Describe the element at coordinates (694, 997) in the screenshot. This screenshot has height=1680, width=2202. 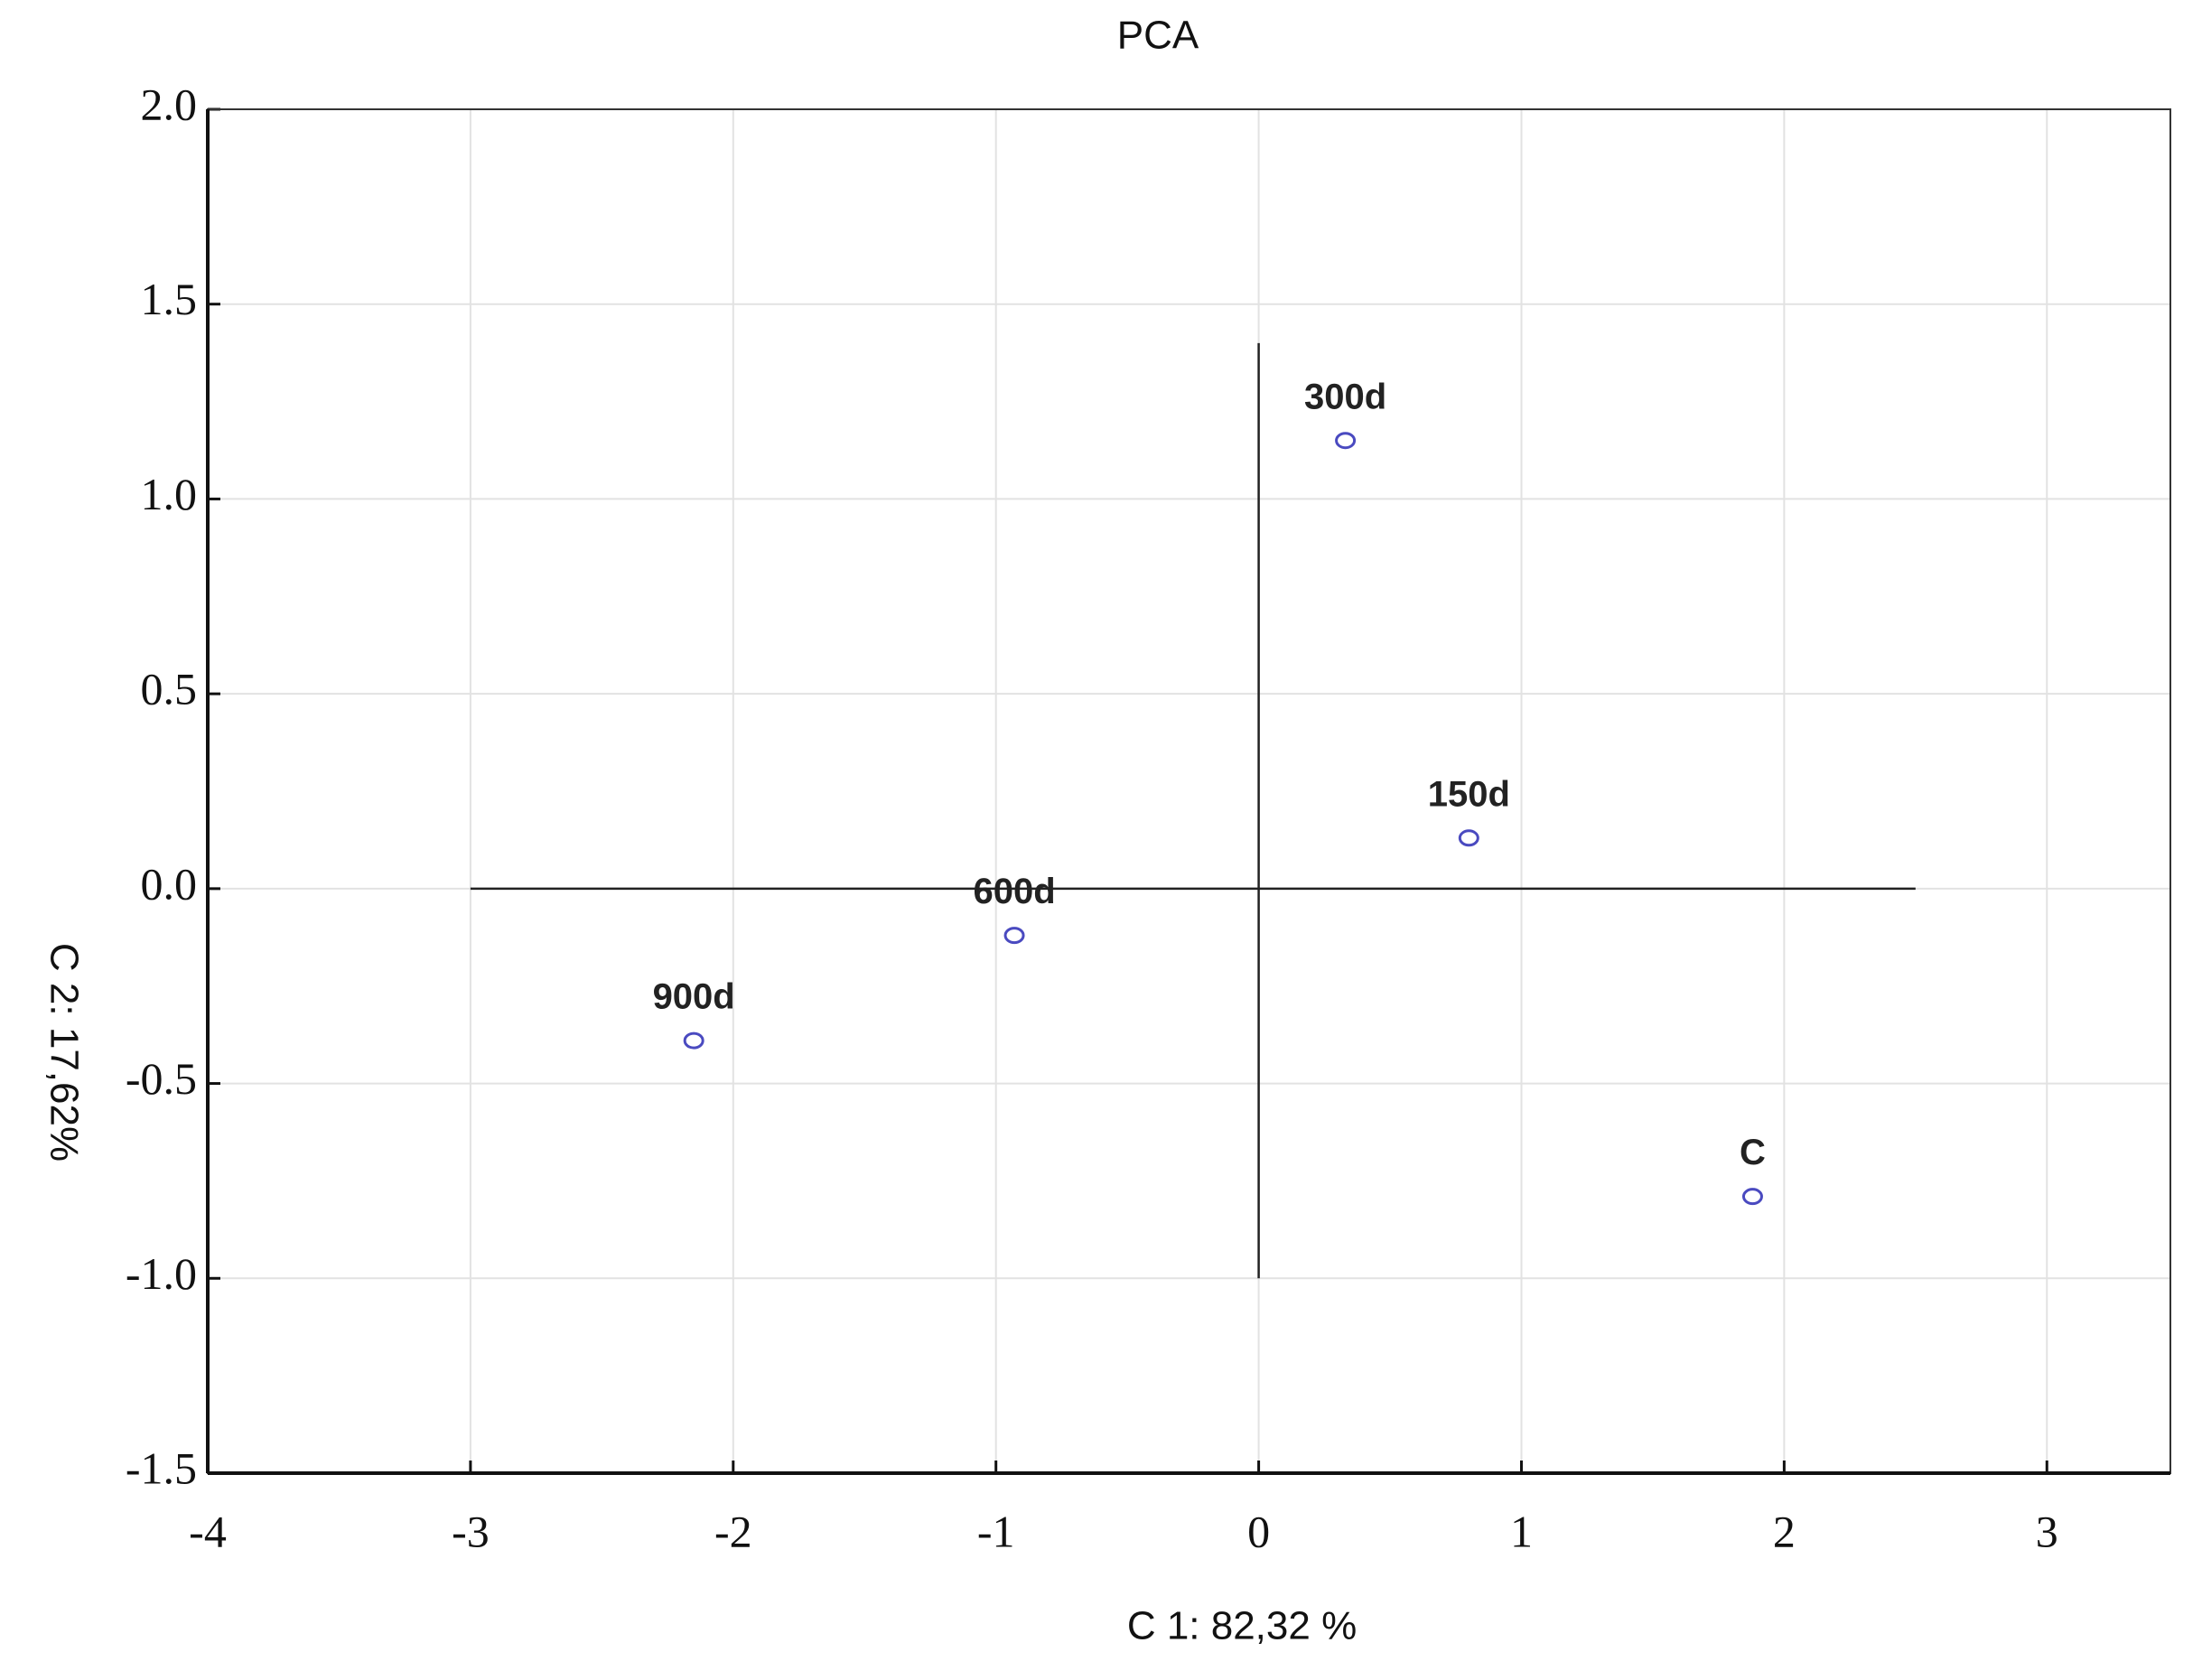
I see `point-label: 900d` at that location.